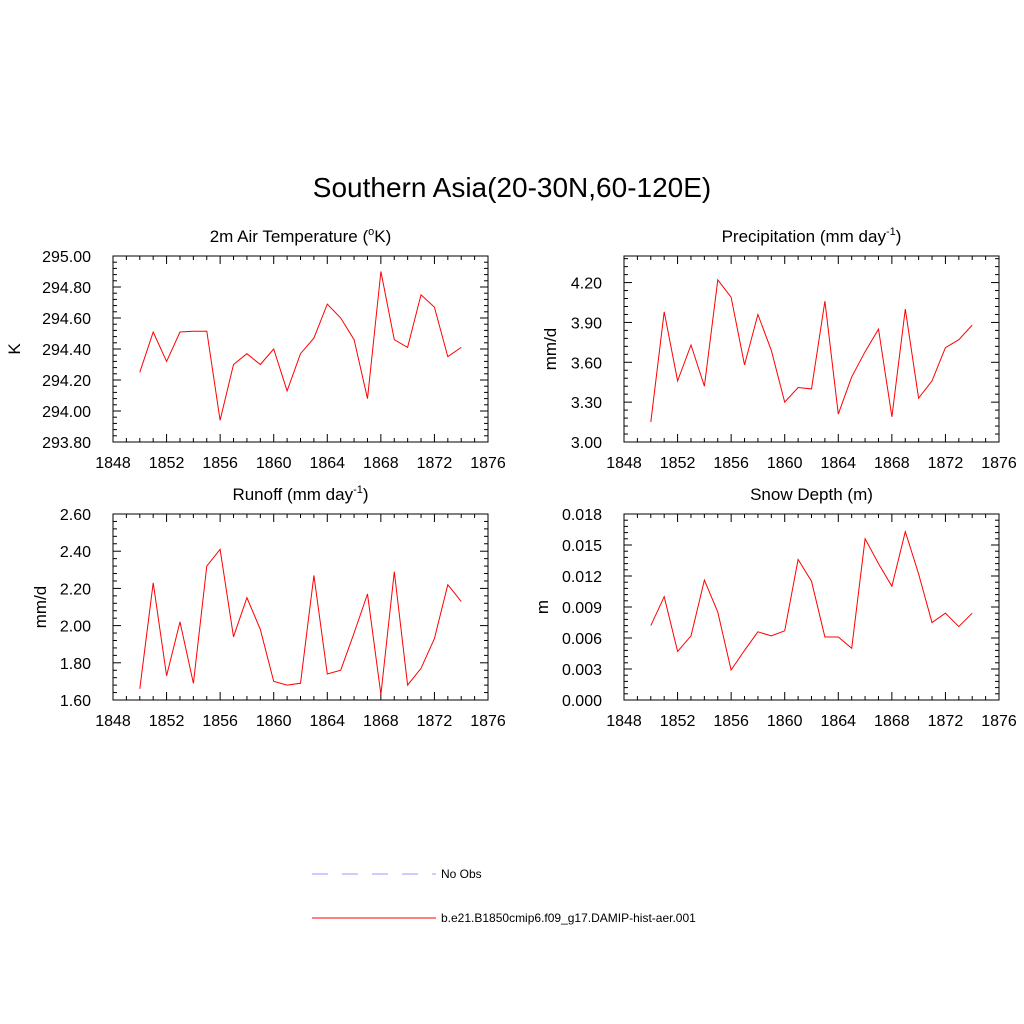 This screenshot has height=1024, width=1024. I want to click on y-tick-label: 2.20, so click(75, 589).